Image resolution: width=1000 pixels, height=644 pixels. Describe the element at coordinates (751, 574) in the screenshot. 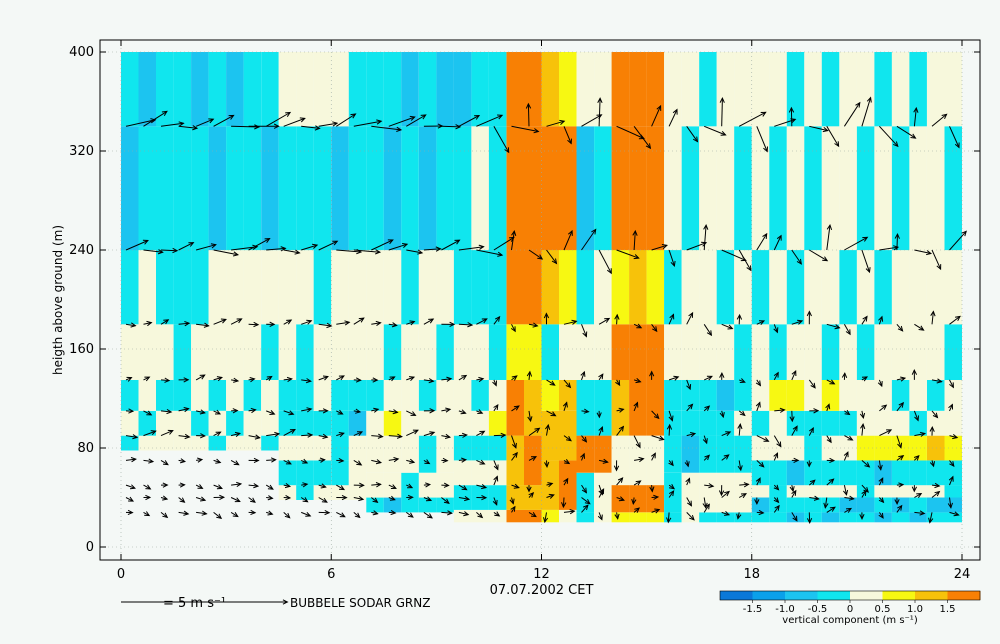

I see `x-tick-label: 18` at that location.